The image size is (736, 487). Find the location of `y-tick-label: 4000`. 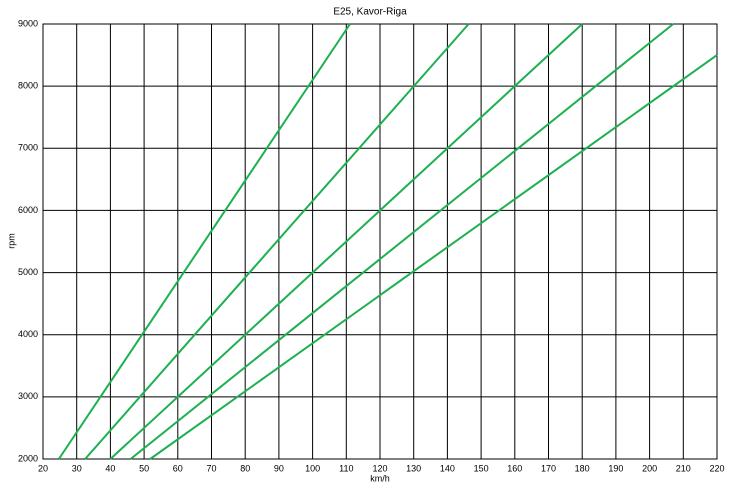

y-tick-label: 4000 is located at coordinates (28, 334).